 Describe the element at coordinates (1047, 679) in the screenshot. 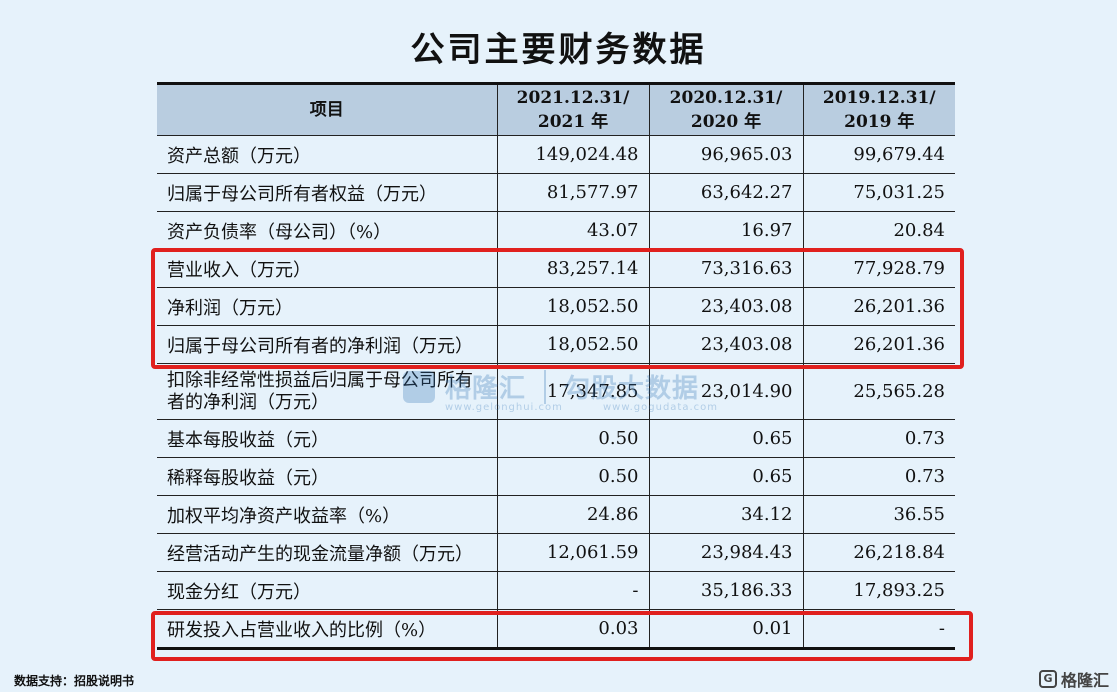

I see `logo-icon: G` at that location.